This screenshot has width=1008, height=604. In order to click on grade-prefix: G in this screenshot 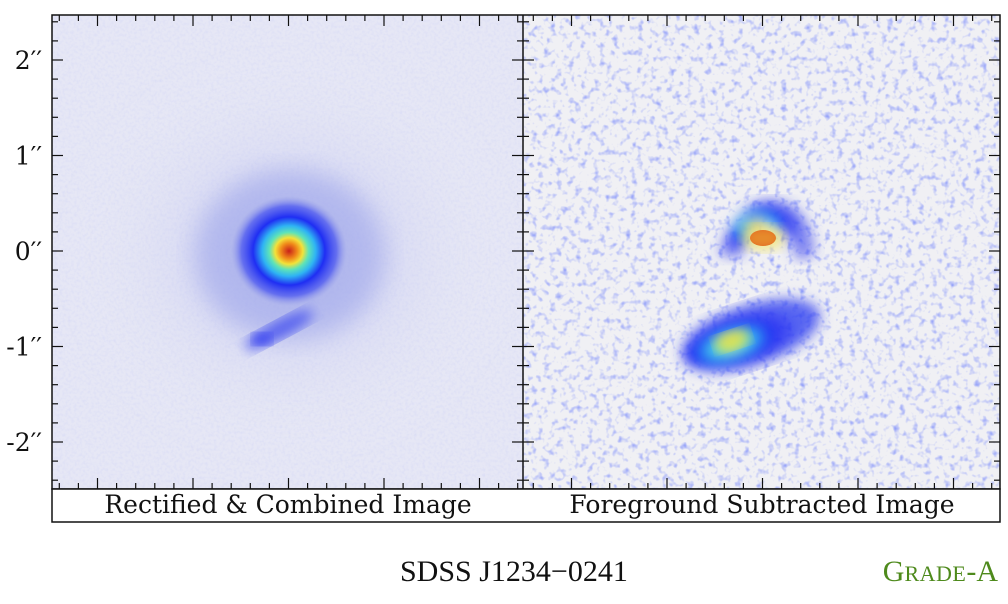, I will do `click(893, 571)`.